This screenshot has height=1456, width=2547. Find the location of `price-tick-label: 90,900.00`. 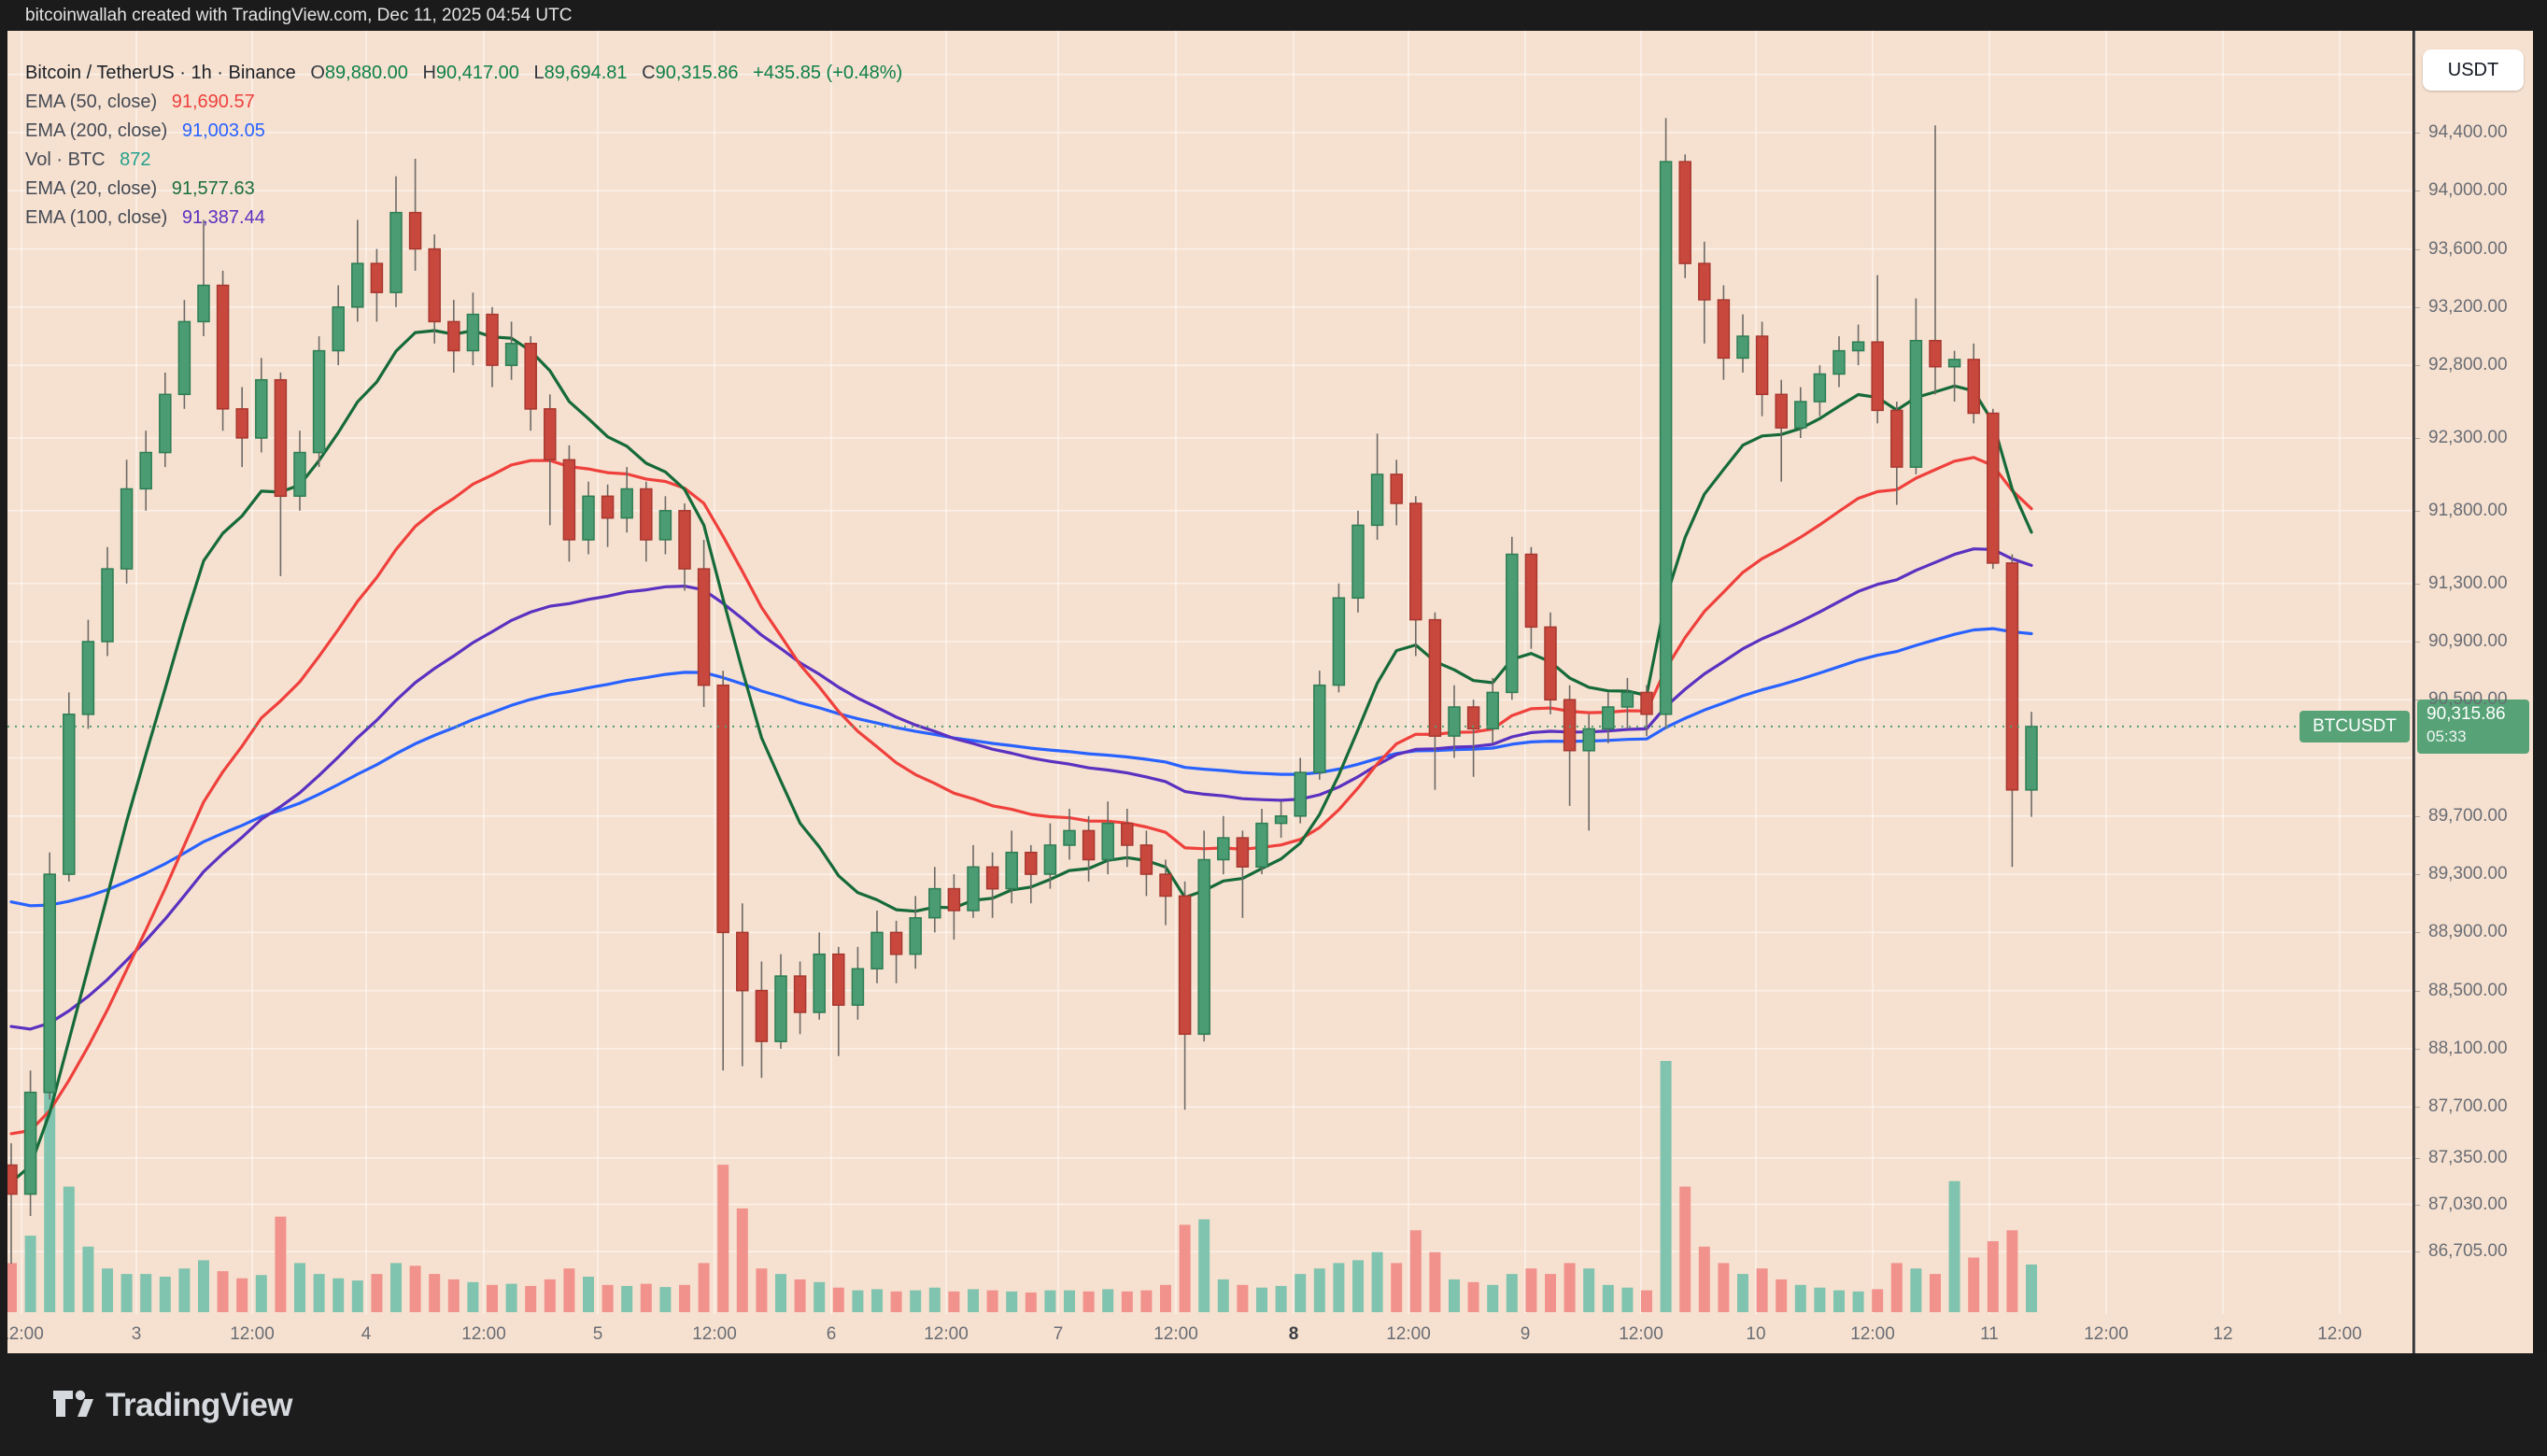

price-tick-label: 90,900.00 is located at coordinates (2468, 641).